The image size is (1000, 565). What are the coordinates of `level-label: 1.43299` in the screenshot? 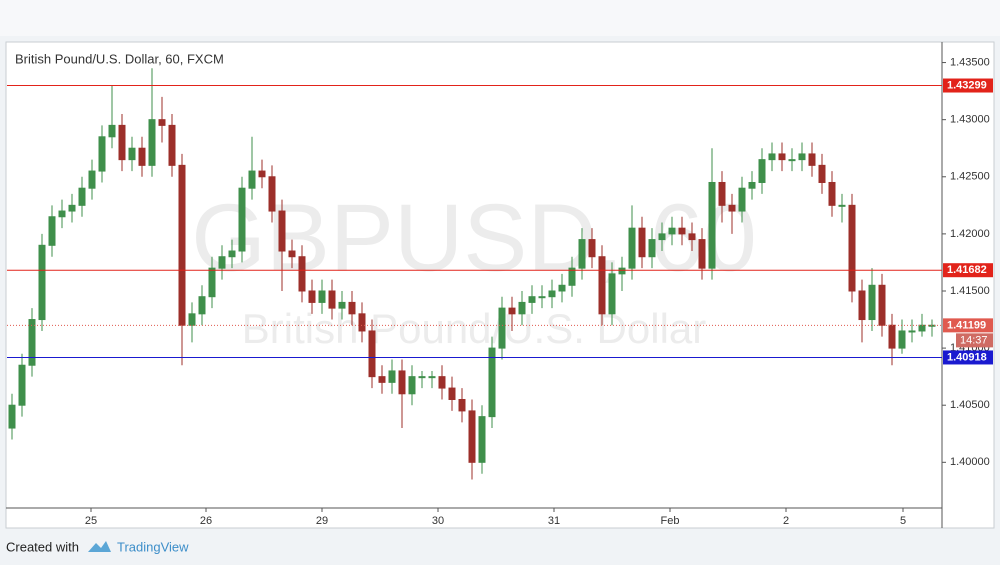 It's located at (967, 85).